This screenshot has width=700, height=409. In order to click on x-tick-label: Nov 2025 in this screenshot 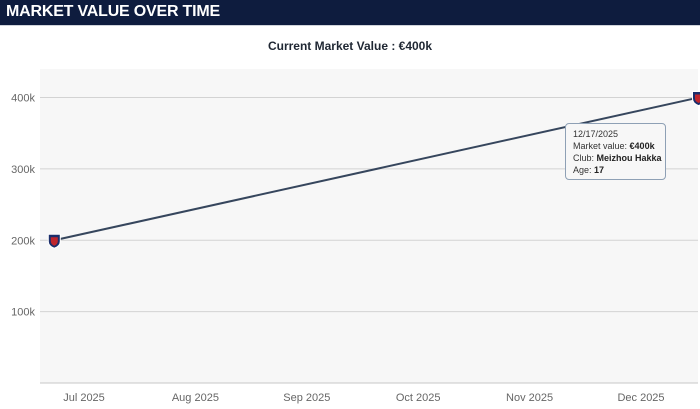, I will do `click(529, 398)`.